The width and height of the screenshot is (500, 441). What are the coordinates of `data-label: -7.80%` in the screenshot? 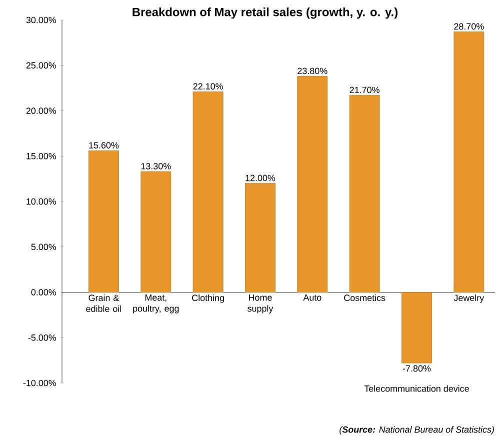 It's located at (416, 368).